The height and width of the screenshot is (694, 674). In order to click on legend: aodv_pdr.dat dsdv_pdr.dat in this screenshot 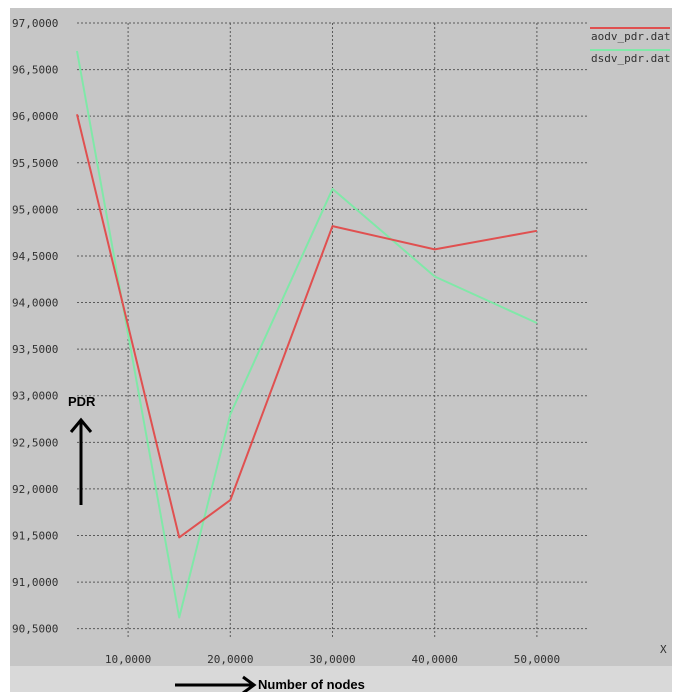, I will do `click(630, 46)`.